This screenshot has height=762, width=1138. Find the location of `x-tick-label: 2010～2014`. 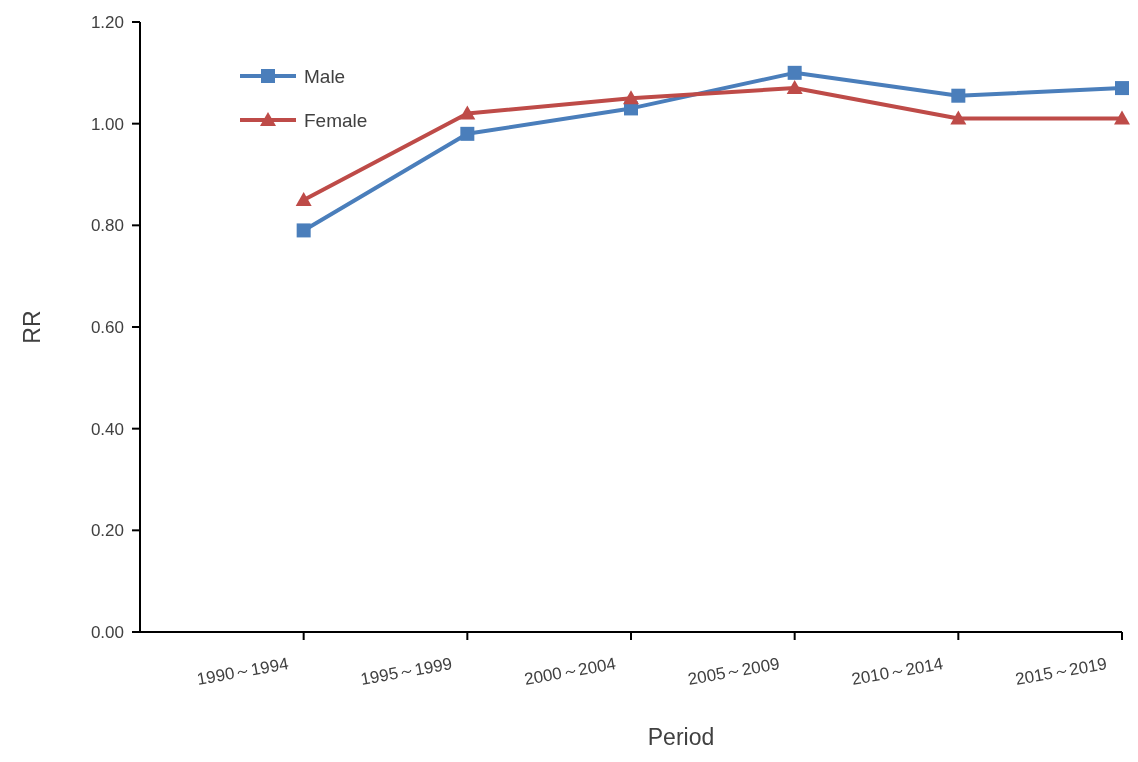

x-tick-label: 2010～2014 is located at coordinates (897, 671).